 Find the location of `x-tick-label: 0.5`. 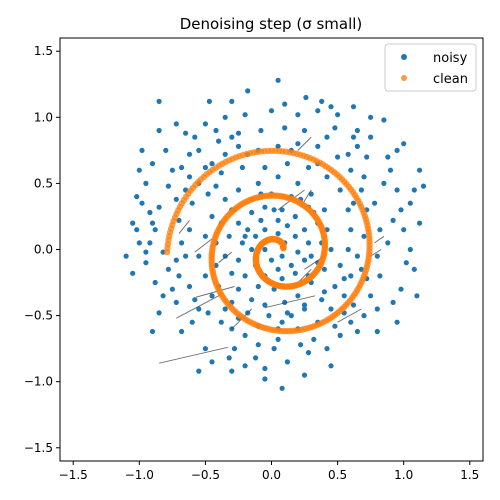

x-tick-label: 0.5 is located at coordinates (337, 475).